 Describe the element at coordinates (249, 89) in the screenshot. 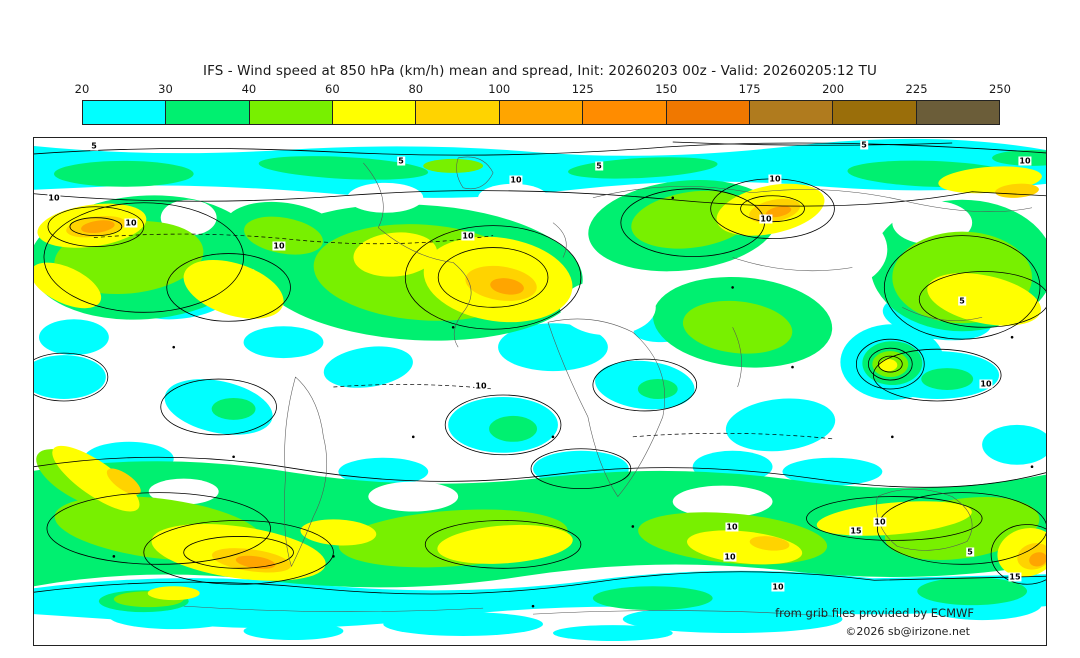

I see `scale-tick-label: 40` at that location.